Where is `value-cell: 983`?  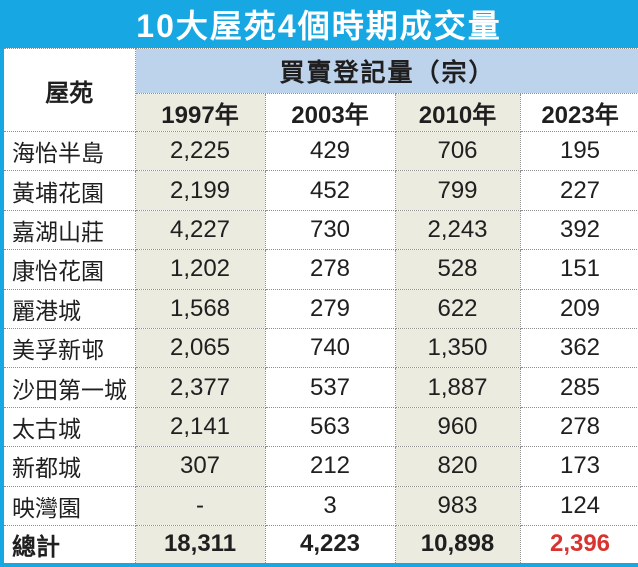 value-cell: 983 is located at coordinates (457, 505).